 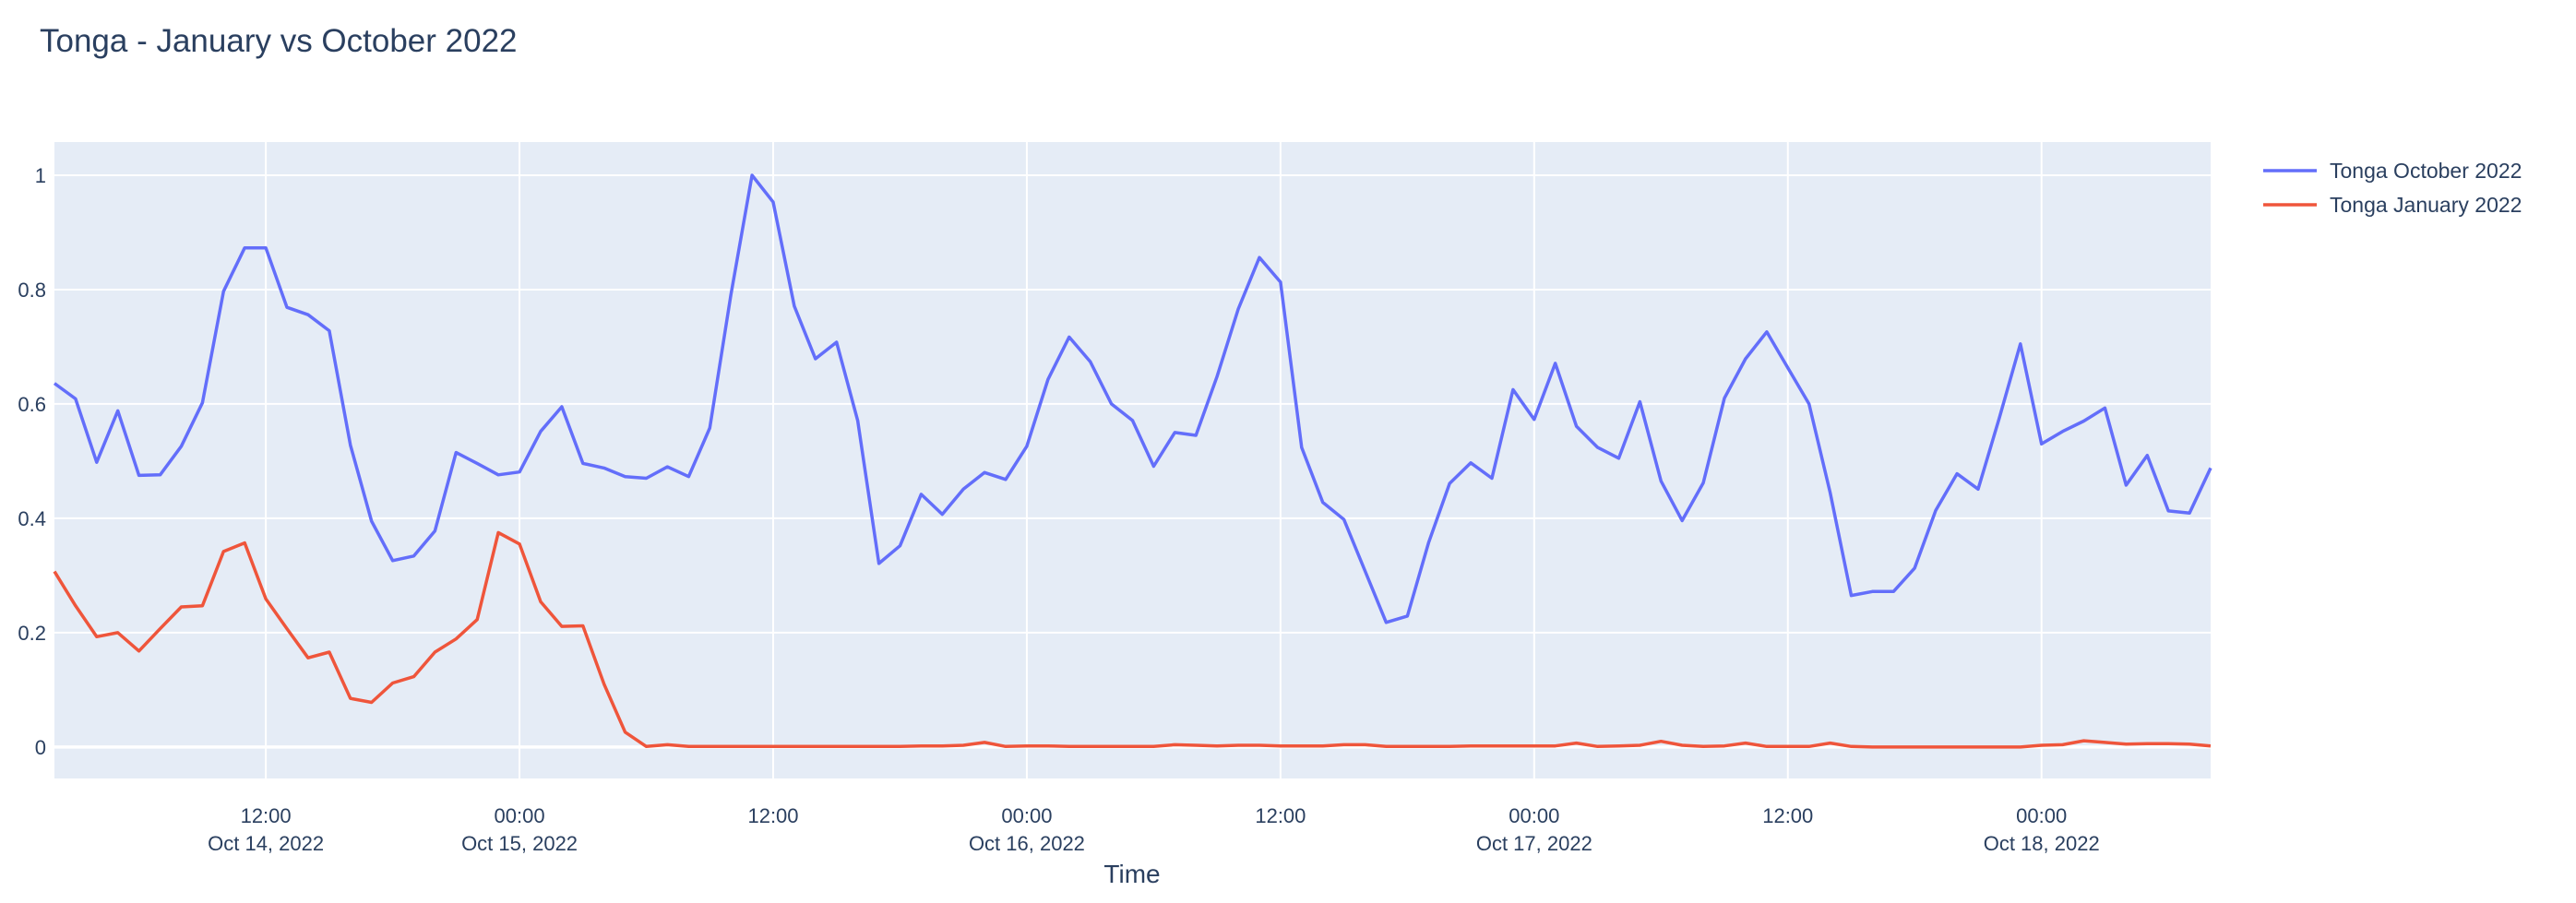 I want to click on y-tick-label: 0.4, so click(x=32, y=518).